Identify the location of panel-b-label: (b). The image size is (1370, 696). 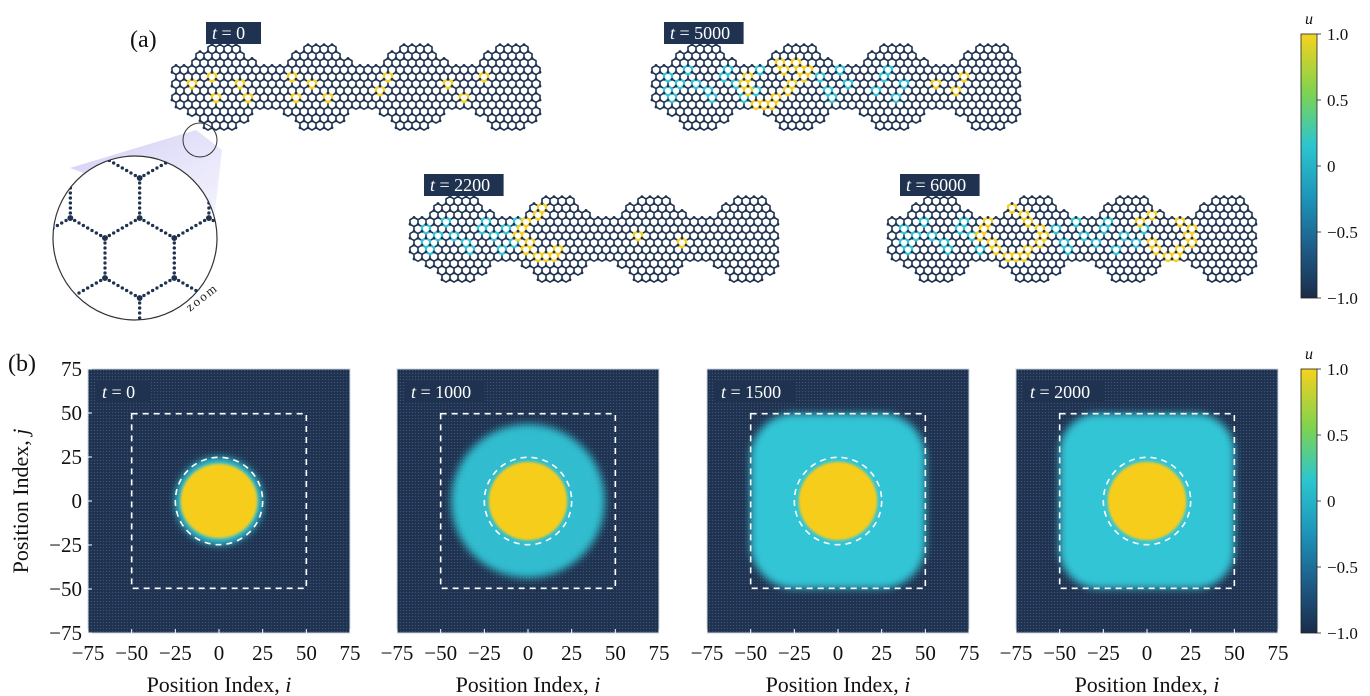
(22, 364).